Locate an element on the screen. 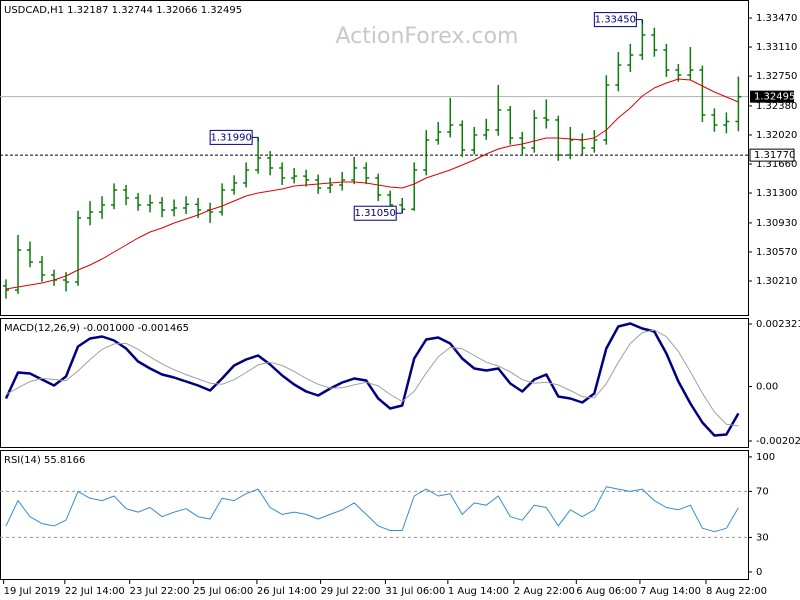  x-tick-label: 25 Jul 06:00 is located at coordinates (223, 591).